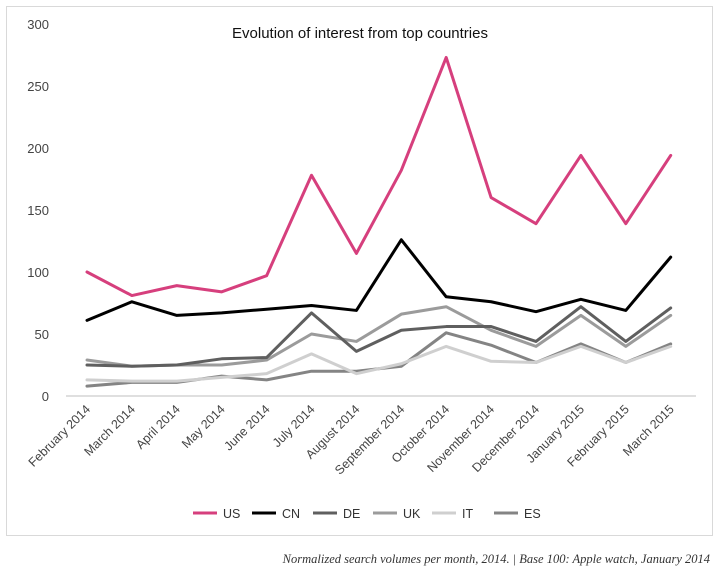 The width and height of the screenshot is (720, 576). I want to click on legend-label-cn: CN, so click(291, 514).